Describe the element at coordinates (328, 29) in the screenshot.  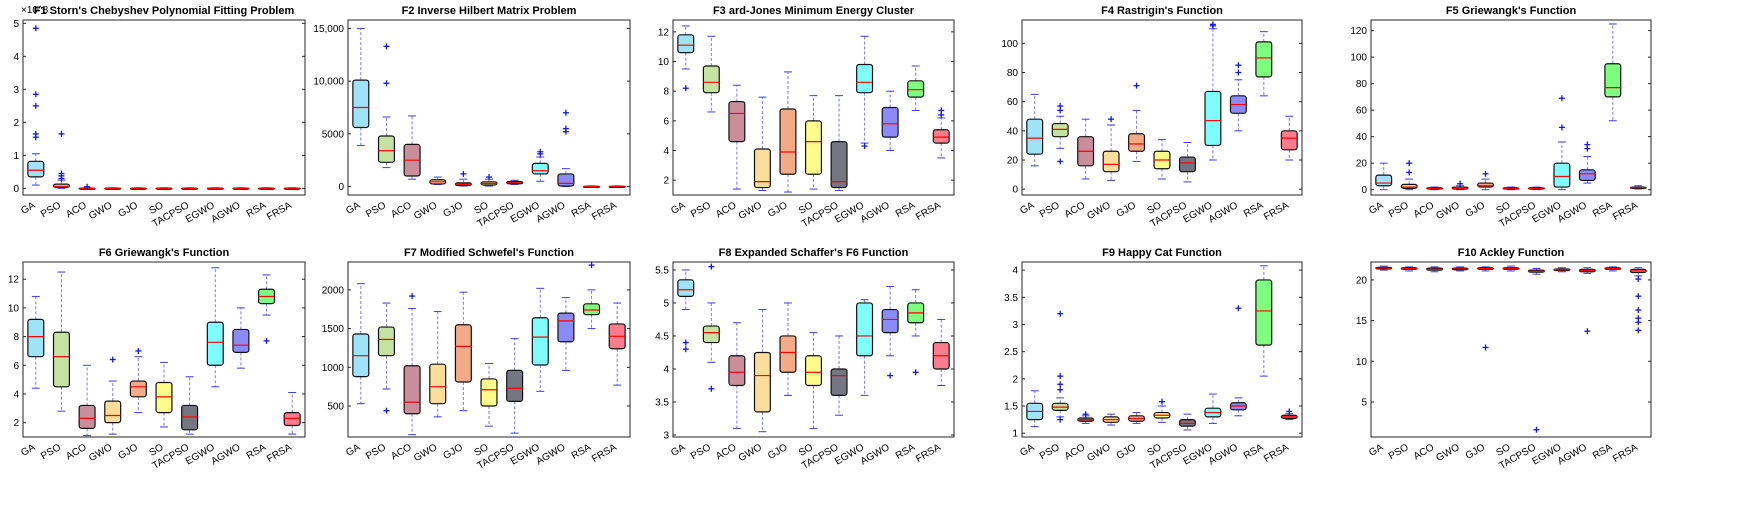
I see `y-tick-label: 15,000` at that location.